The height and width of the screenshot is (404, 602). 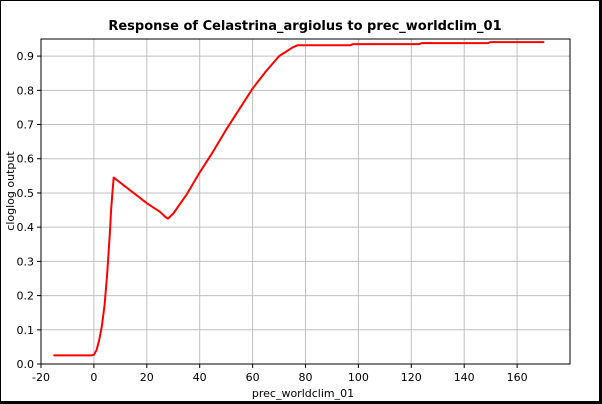 What do you see at coordinates (253, 377) in the screenshot?
I see `x-tick-label: 60` at bounding box center [253, 377].